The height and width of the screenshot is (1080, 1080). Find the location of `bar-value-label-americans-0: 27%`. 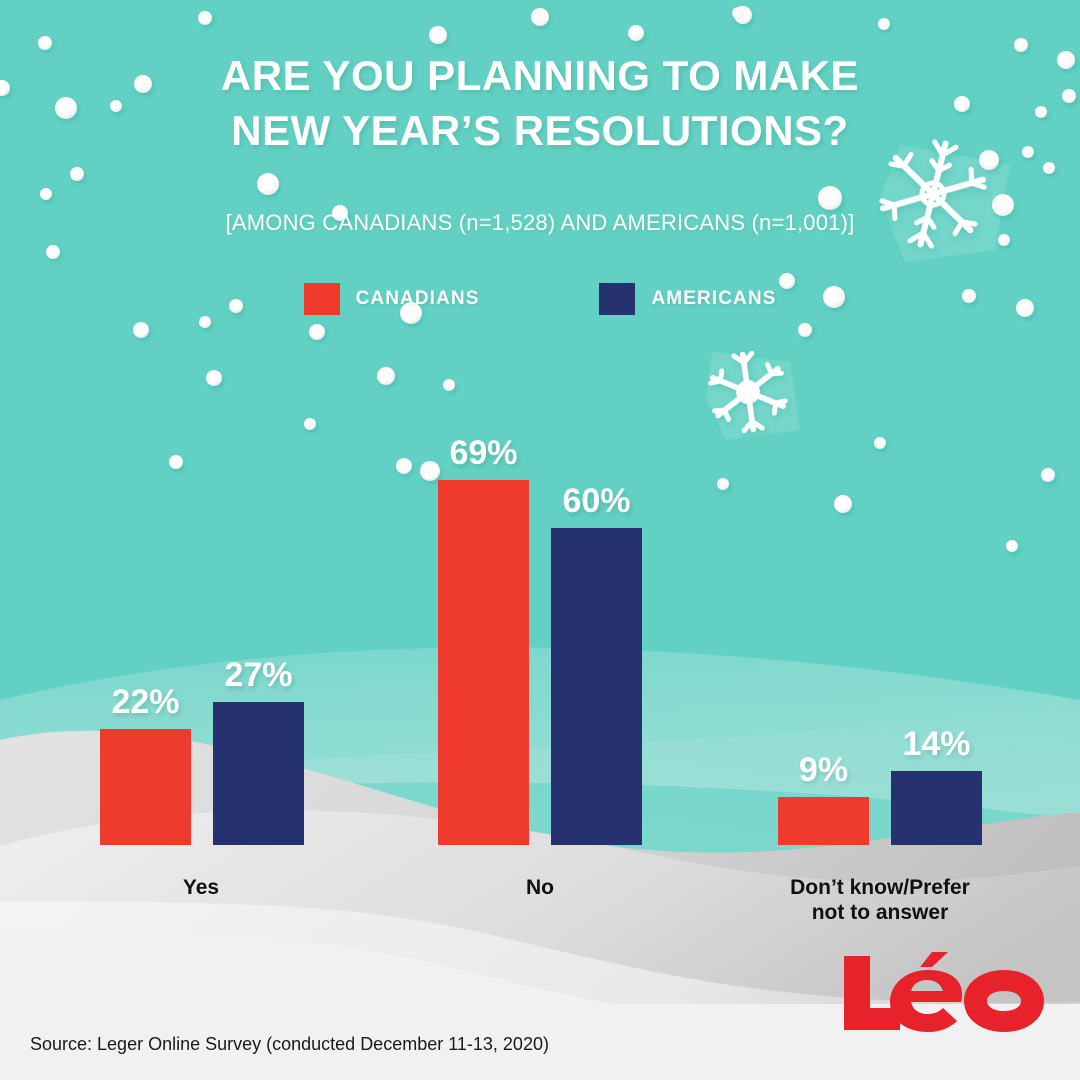

bar-value-label-americans-0: 27% is located at coordinates (258, 675).